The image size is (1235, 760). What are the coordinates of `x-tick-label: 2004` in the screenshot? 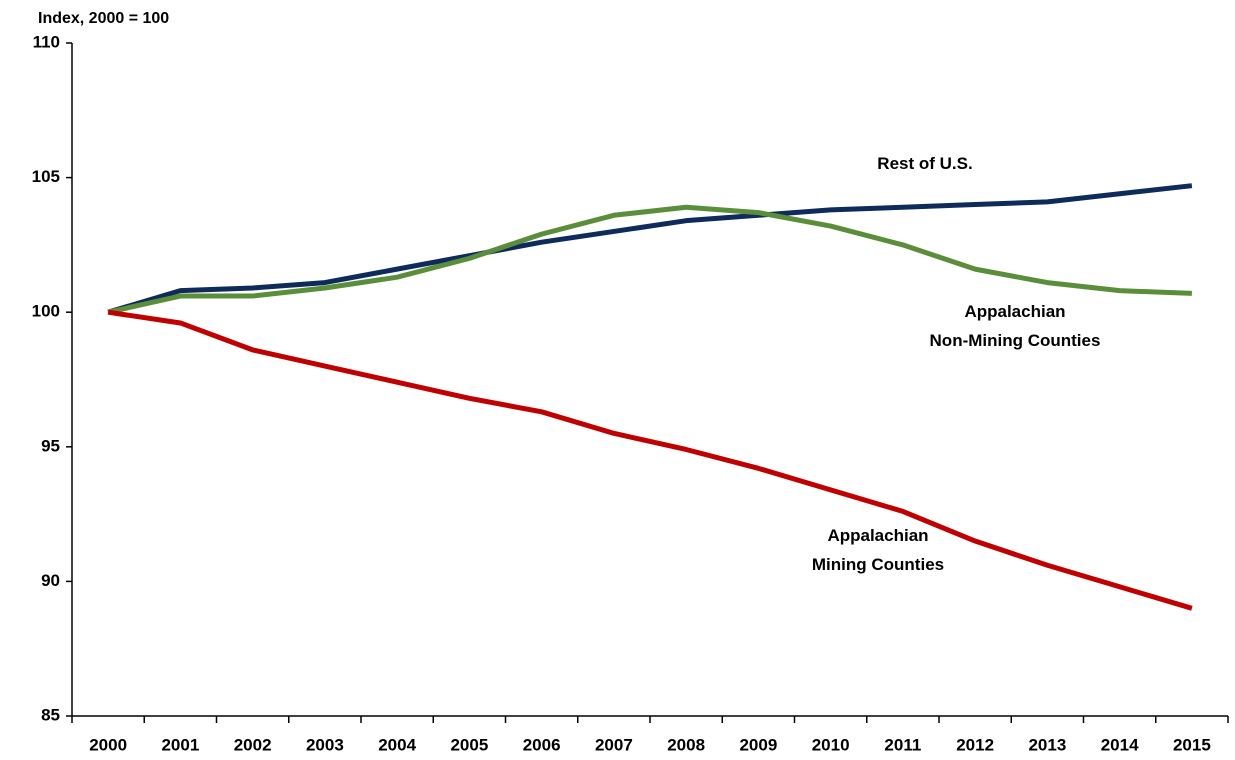 It's located at (397, 744).